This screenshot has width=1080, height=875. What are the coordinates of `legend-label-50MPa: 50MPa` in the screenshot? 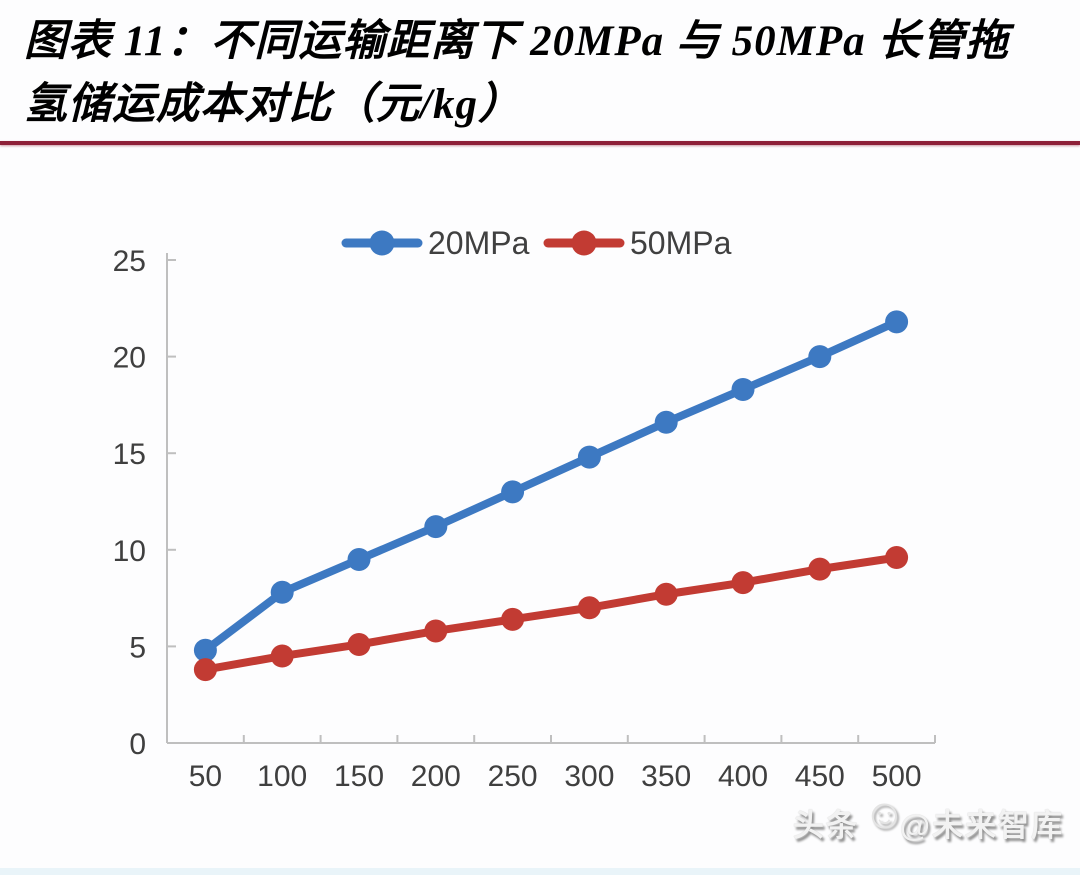 It's located at (681, 243).